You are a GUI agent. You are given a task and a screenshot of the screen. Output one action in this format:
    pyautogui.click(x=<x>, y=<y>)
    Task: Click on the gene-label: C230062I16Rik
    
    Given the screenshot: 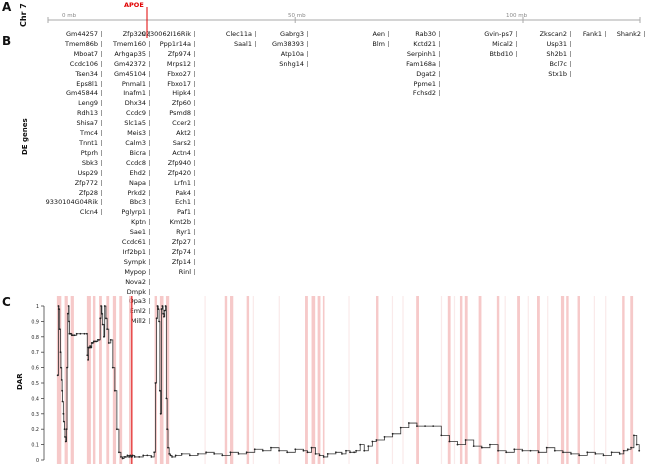 What is the action you would take?
    pyautogui.click(x=168, y=35)
    